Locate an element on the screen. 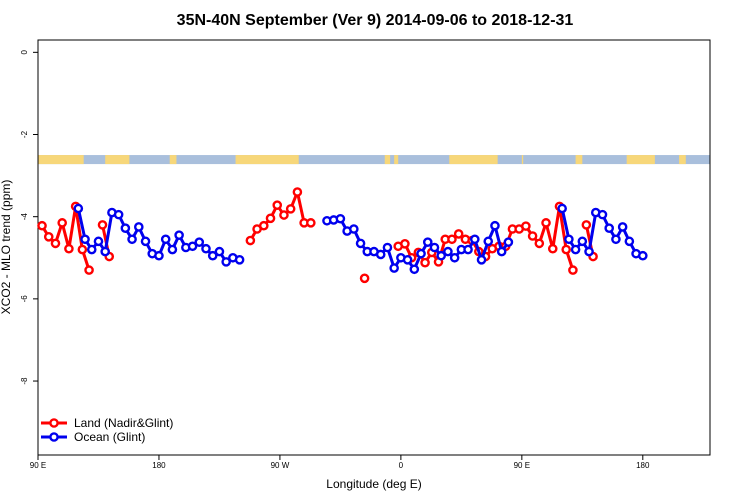  y-axis-label: XCO2 - MLO trend (ppm) is located at coordinates (6, 247).